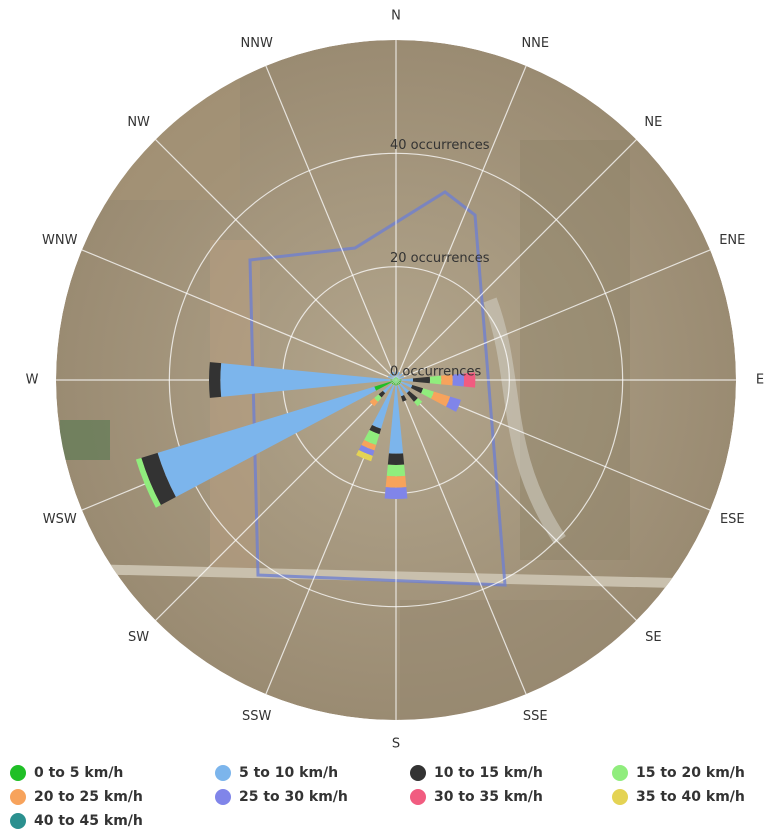  What do you see at coordinates (440, 145) in the screenshot?
I see `y-tick-label: 40 occurrences` at bounding box center [440, 145].